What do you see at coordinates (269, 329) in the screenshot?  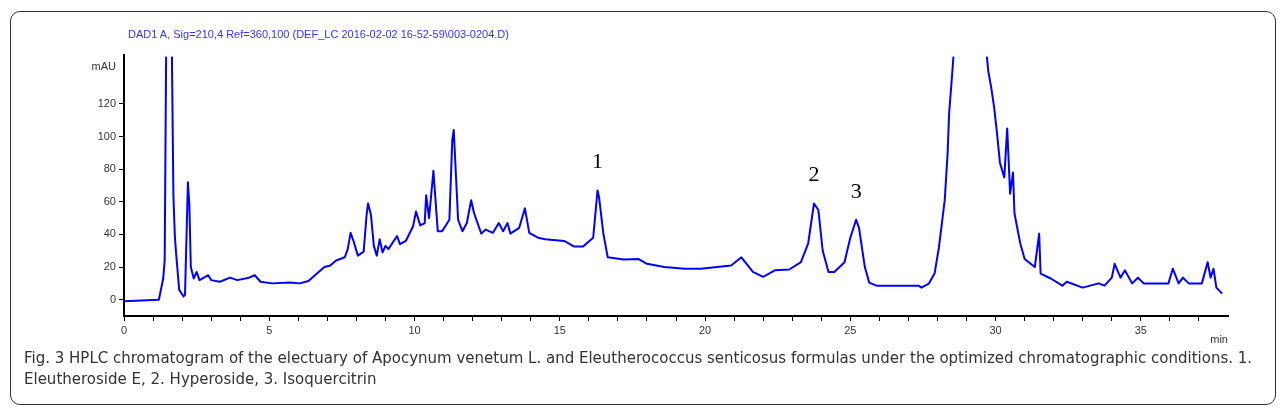 I see `x-tick-label: 5` at bounding box center [269, 329].